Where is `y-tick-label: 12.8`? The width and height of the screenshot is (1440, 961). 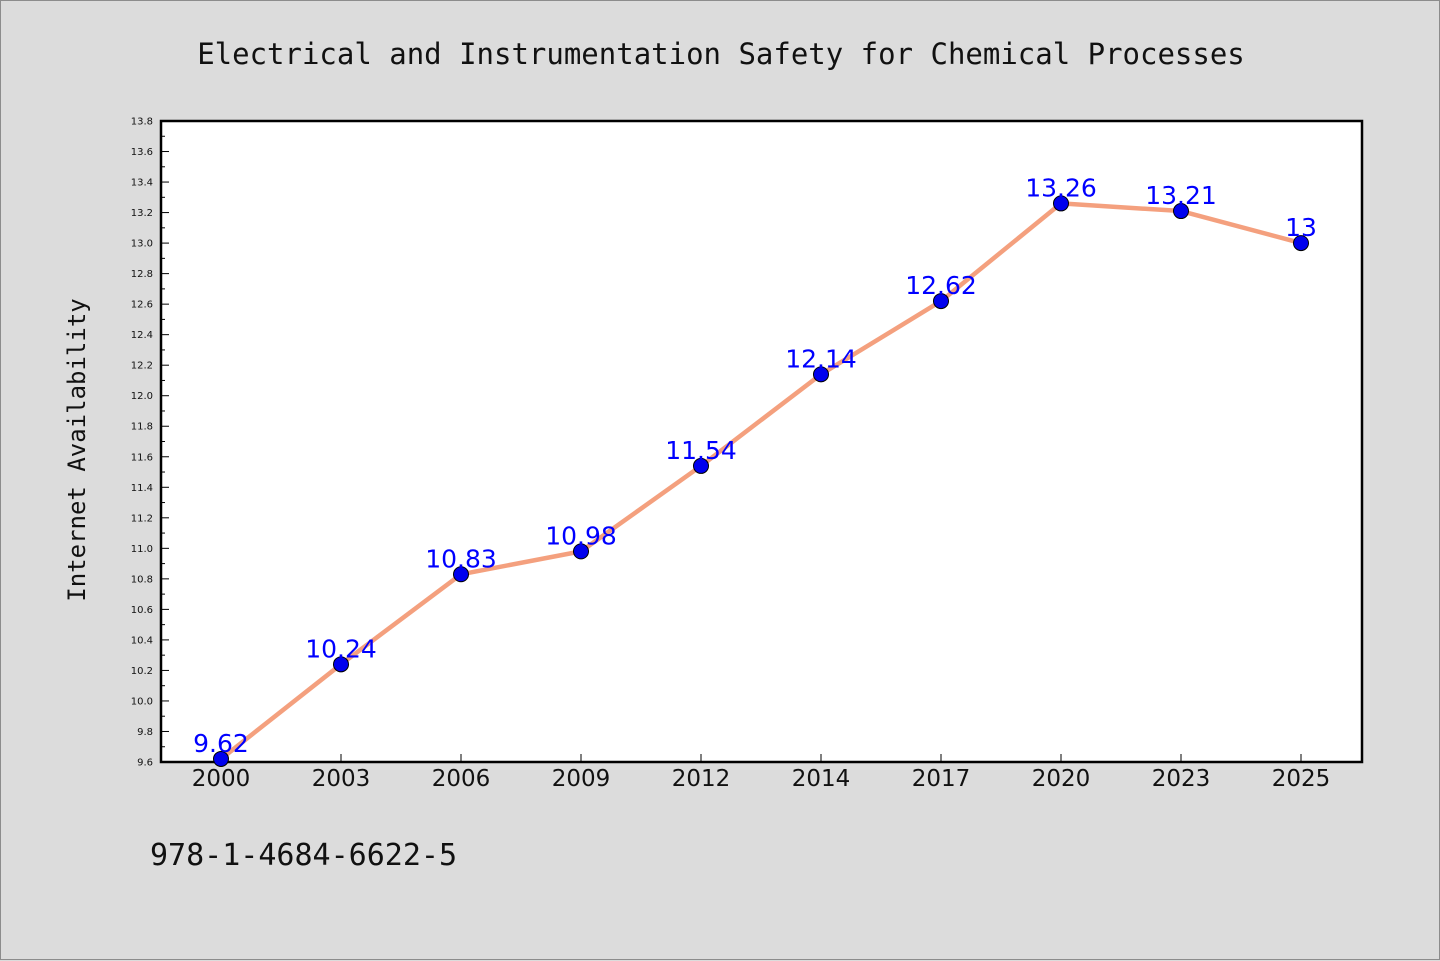 y-tick-label: 12.8 is located at coordinates (142, 274).